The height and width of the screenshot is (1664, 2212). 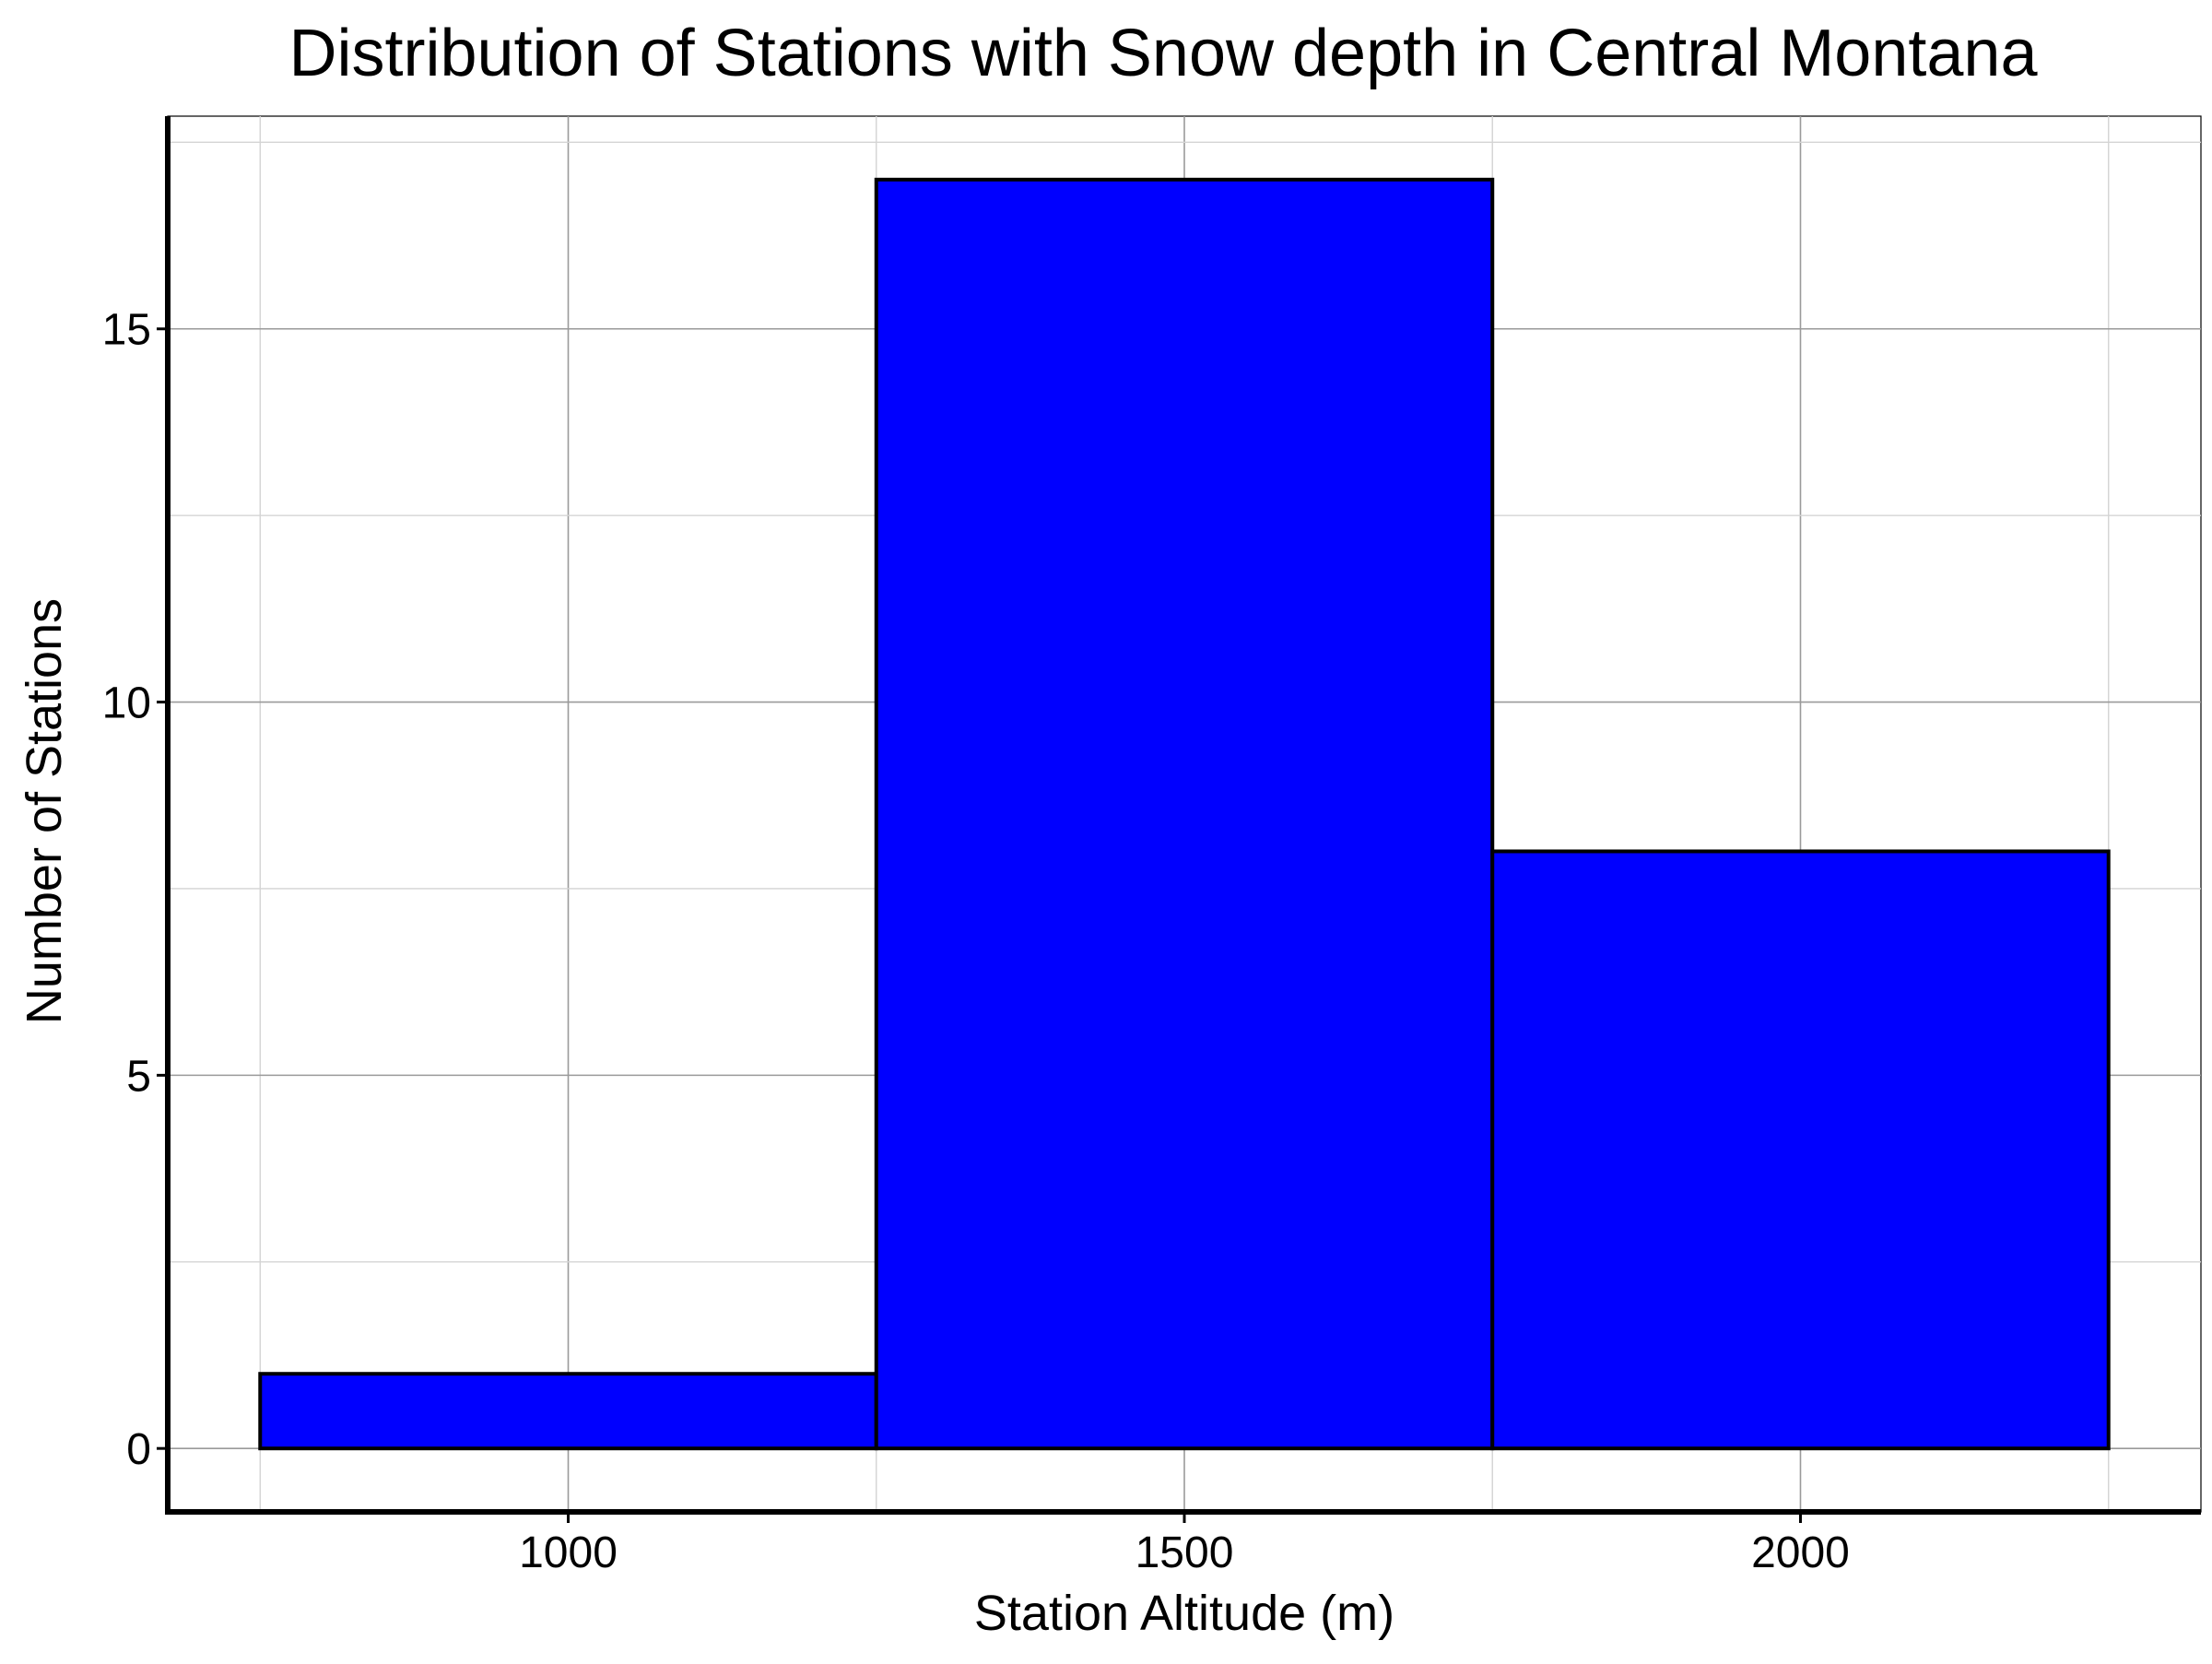 I want to click on x-tick-label: 1000, so click(x=568, y=1552).